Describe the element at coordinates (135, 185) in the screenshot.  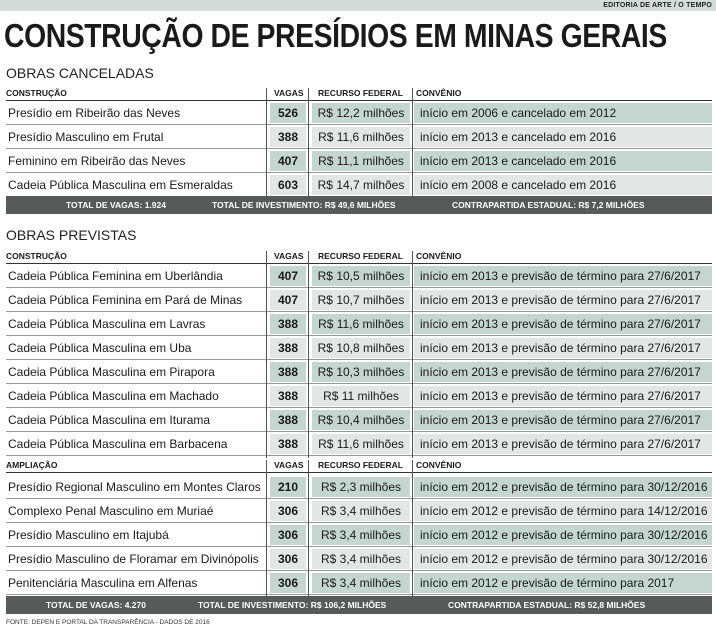
I see `name-cell: Cadeia Pública Masculina em Esmeraldas` at that location.